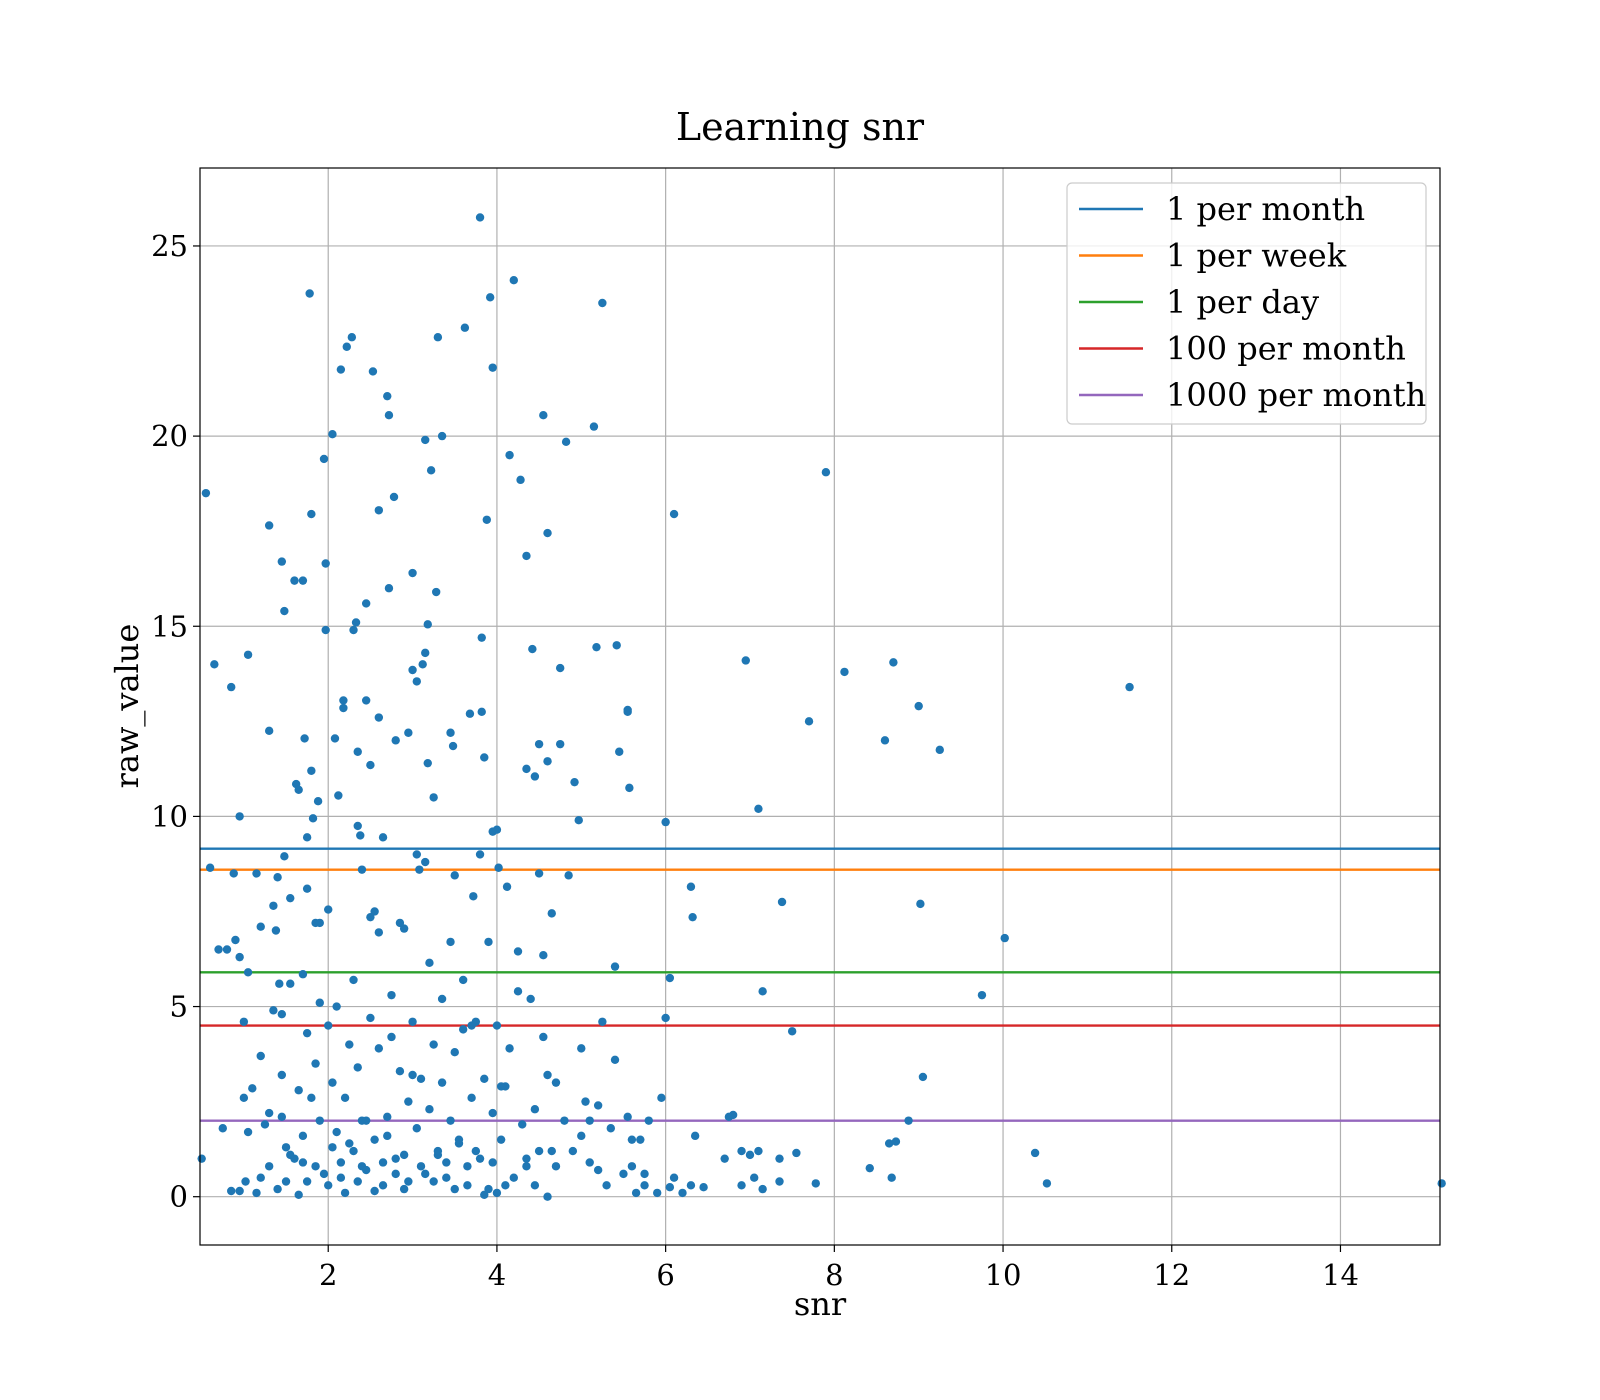  What do you see at coordinates (834, 1275) in the screenshot?
I see `x-tick-label: 8` at bounding box center [834, 1275].